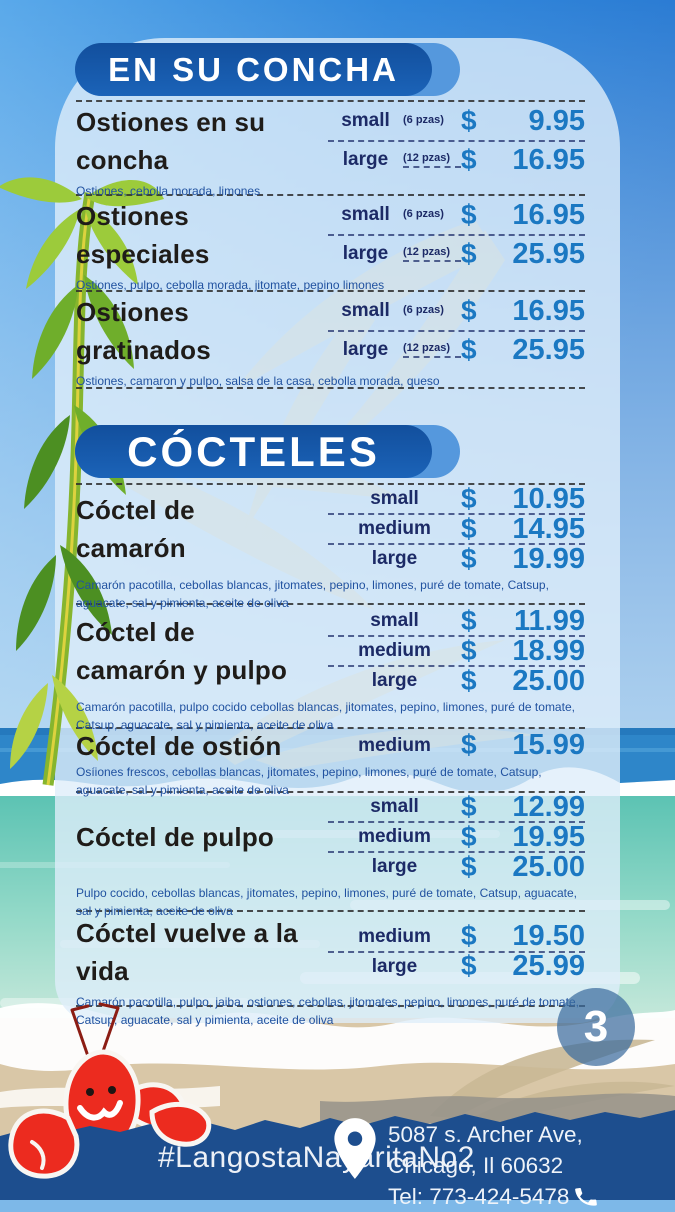 The height and width of the screenshot is (1212, 675). I want to click on phone-line: Tel: 773-424-5478, so click(479, 1196).